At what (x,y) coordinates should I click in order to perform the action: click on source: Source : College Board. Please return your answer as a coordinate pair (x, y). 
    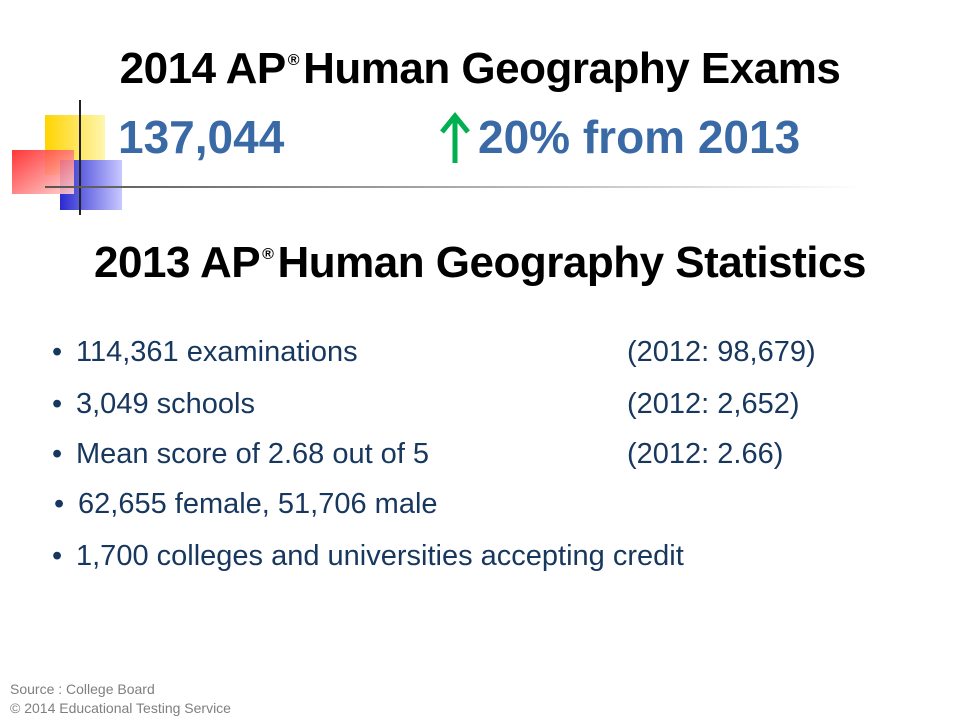
    Looking at the image, I should click on (82, 689).